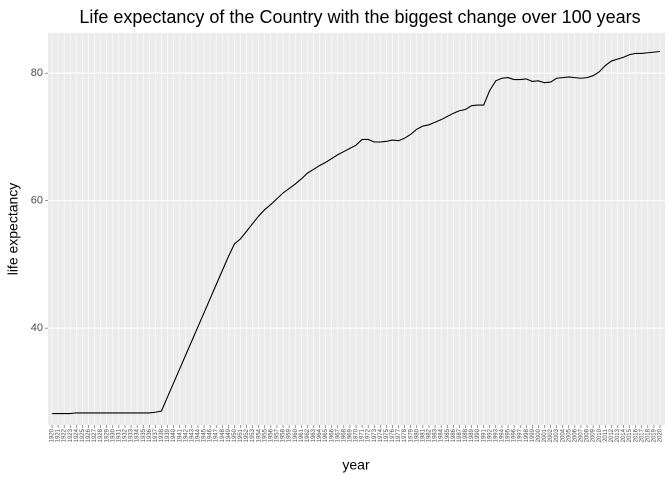 Image resolution: width=672 pixels, height=485 pixels. What do you see at coordinates (314, 435) in the screenshot?
I see `x-tick-label: 1963` at bounding box center [314, 435].